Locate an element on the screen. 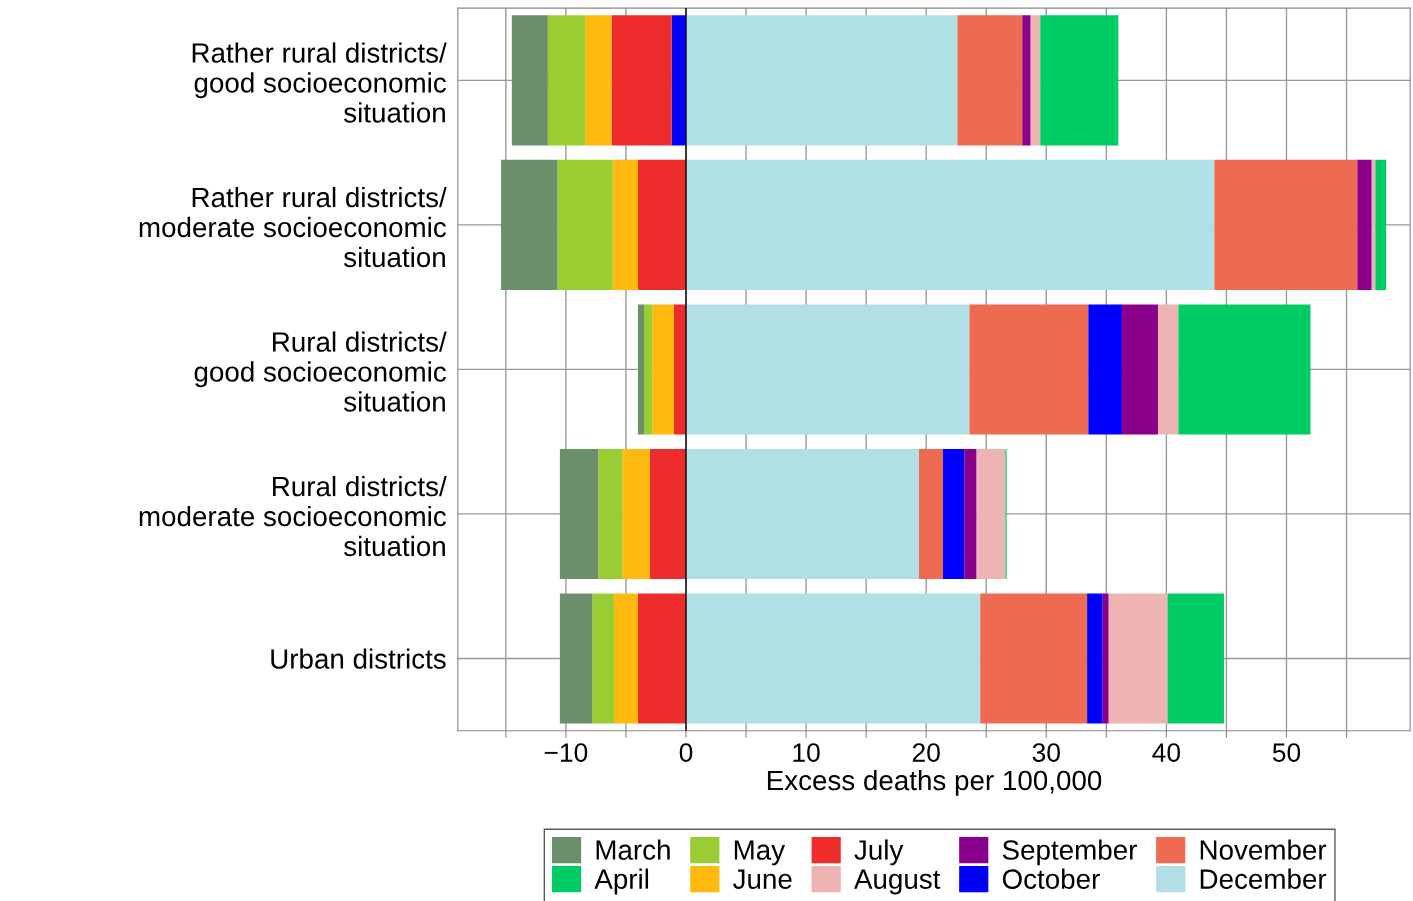  x-tick-label: 0 is located at coordinates (686, 752).